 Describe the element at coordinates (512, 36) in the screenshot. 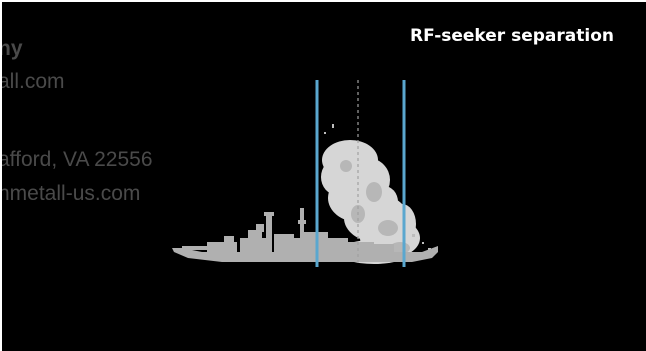

I see `graphic-title: RF-seeker separation` at that location.